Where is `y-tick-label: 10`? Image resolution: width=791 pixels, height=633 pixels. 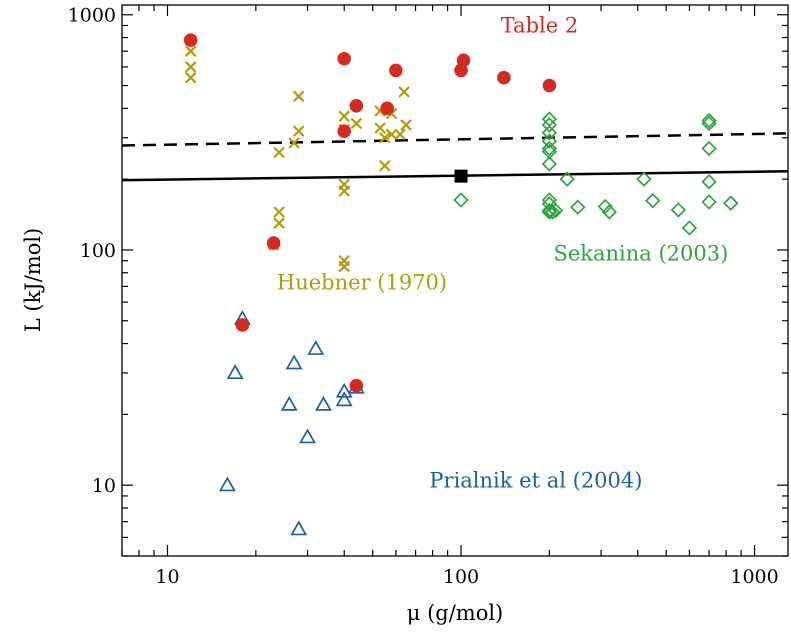
y-tick-label: 10 is located at coordinates (104, 486).